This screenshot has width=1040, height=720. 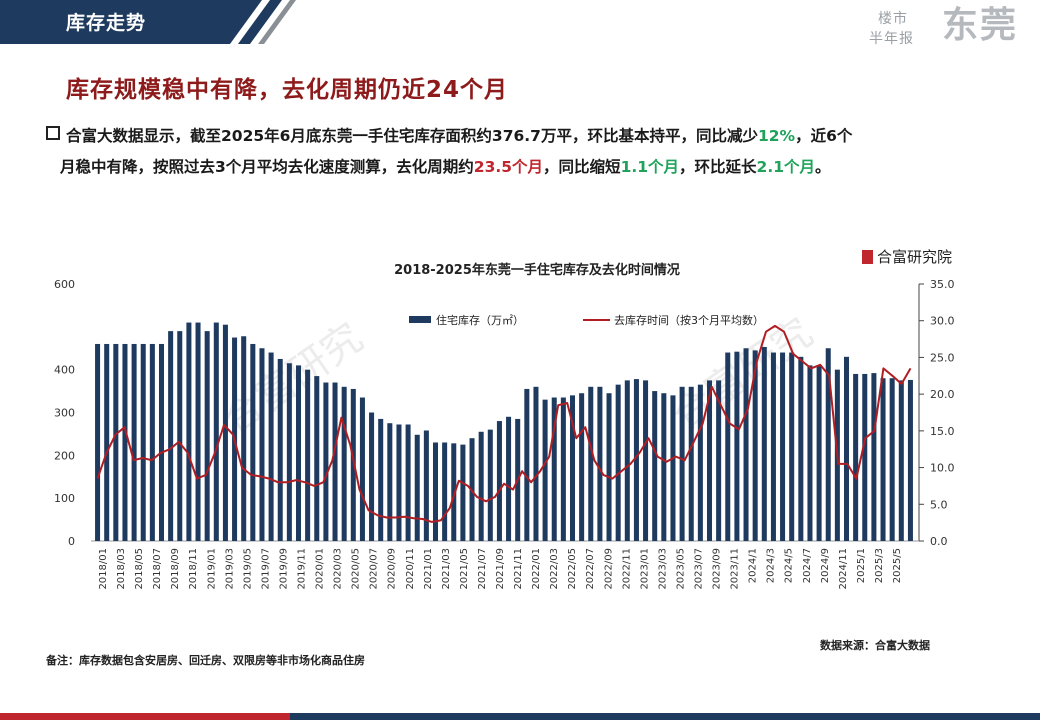 What do you see at coordinates (71, 541) in the screenshot?
I see `y-left-tick: 0` at bounding box center [71, 541].